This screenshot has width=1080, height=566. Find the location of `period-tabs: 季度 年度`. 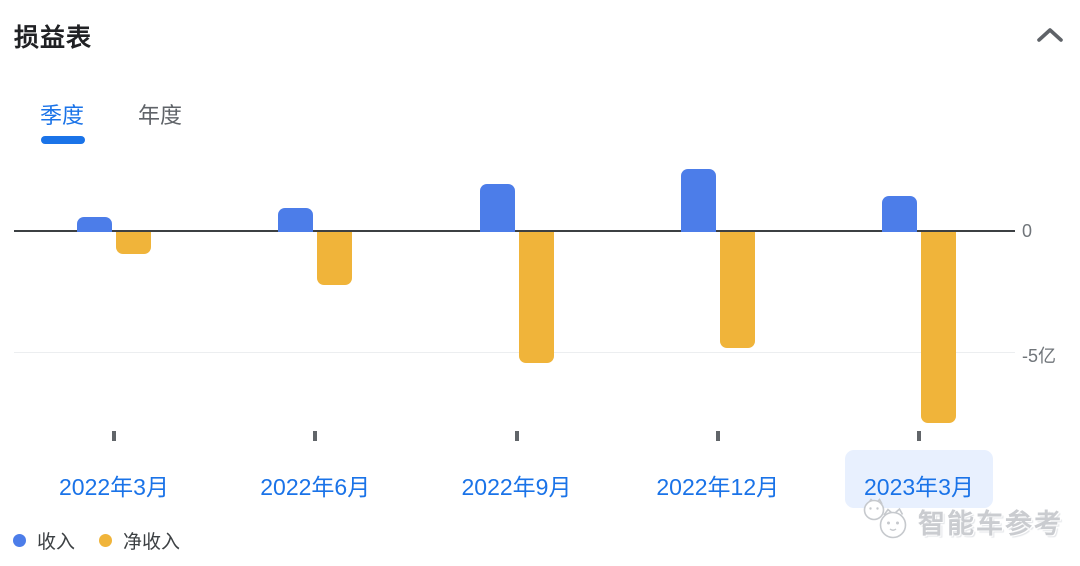

period-tabs: 季度 年度 is located at coordinates (111, 121).